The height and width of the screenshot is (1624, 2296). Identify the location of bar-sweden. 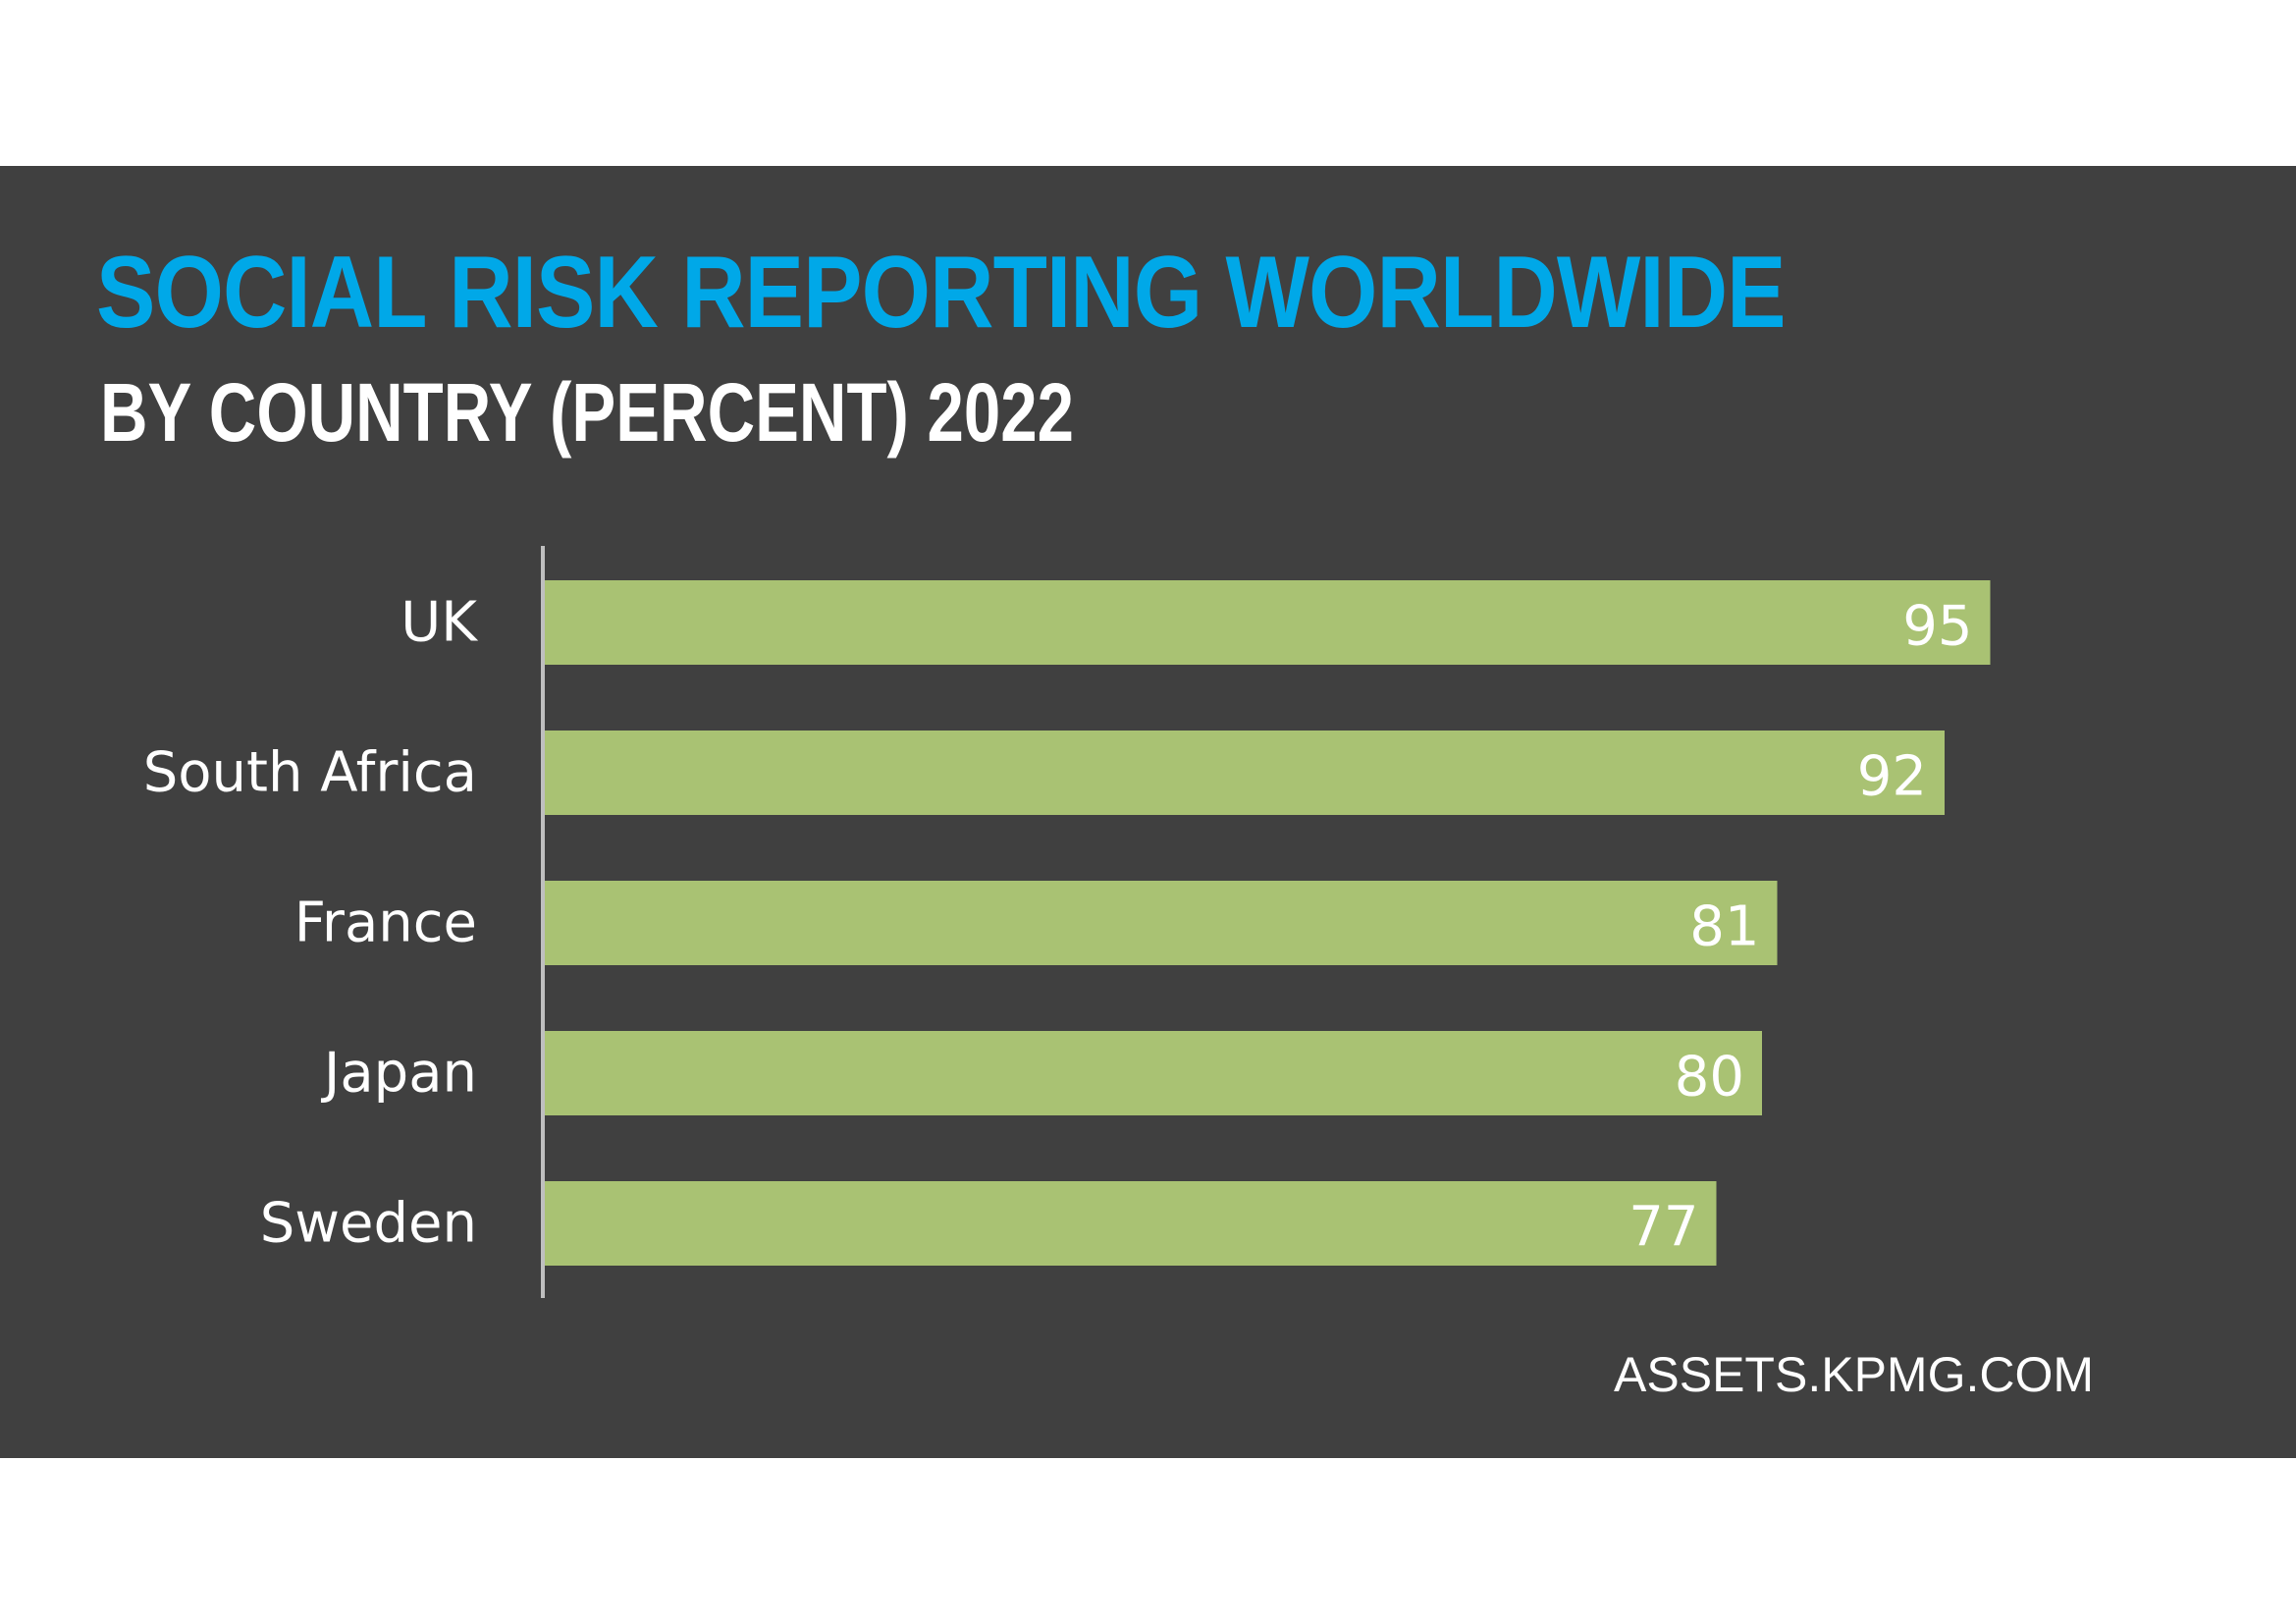
(1131, 1223).